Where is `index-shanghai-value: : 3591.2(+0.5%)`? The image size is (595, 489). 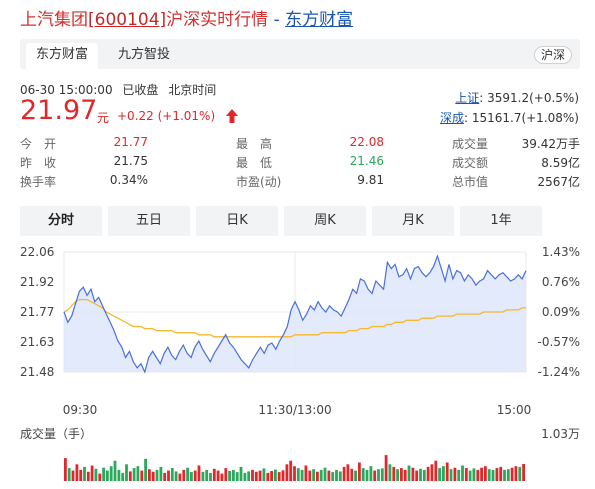
index-shanghai-value: : 3591.2(+0.5%) is located at coordinates (529, 98).